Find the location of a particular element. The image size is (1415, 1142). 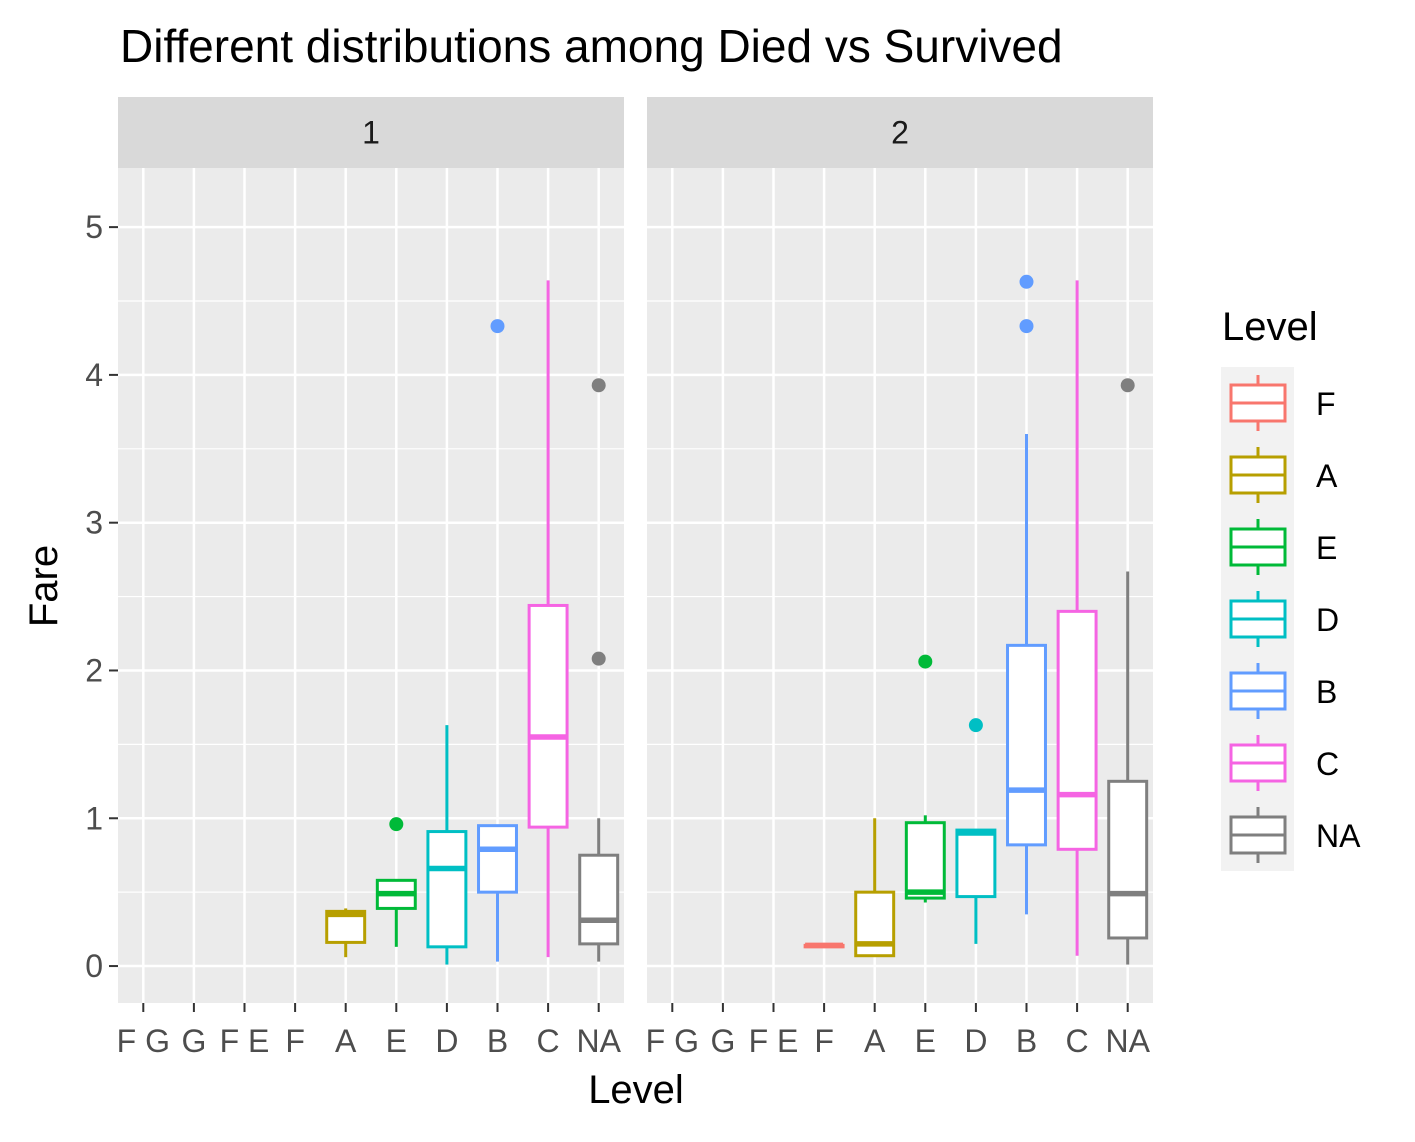

legend-label: C is located at coordinates (1327, 764).